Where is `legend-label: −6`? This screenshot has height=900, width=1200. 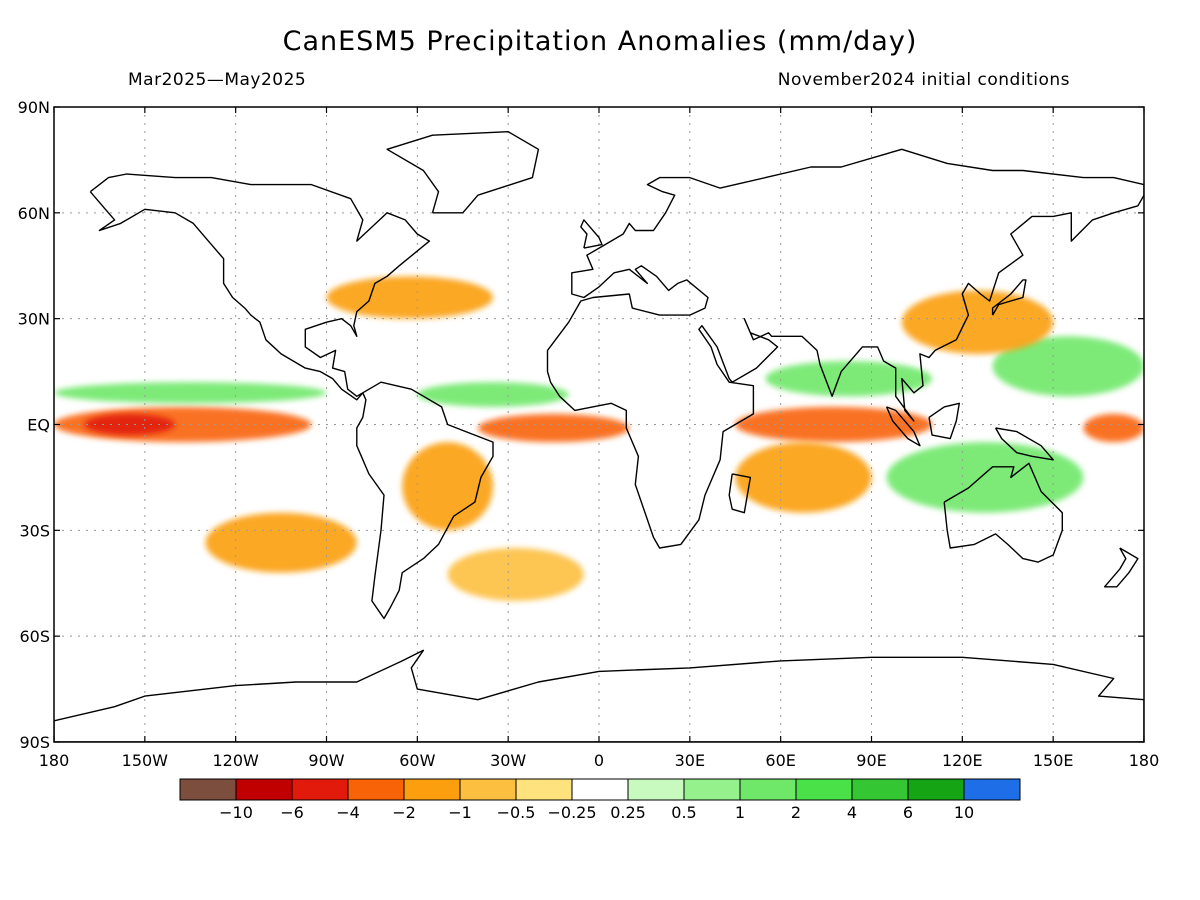 legend-label: −6 is located at coordinates (292, 812).